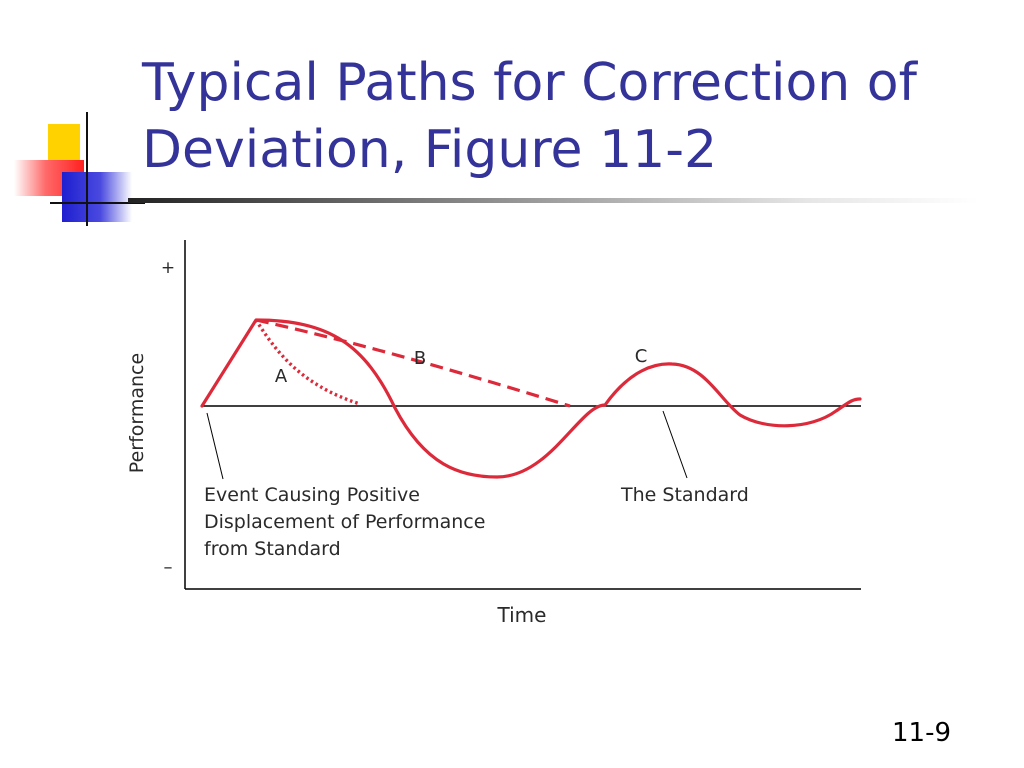 The width and height of the screenshot is (1024, 768). Describe the element at coordinates (430, 150) in the screenshot. I see `slide-title-line-2: Deviation, Figure 11-2` at that location.